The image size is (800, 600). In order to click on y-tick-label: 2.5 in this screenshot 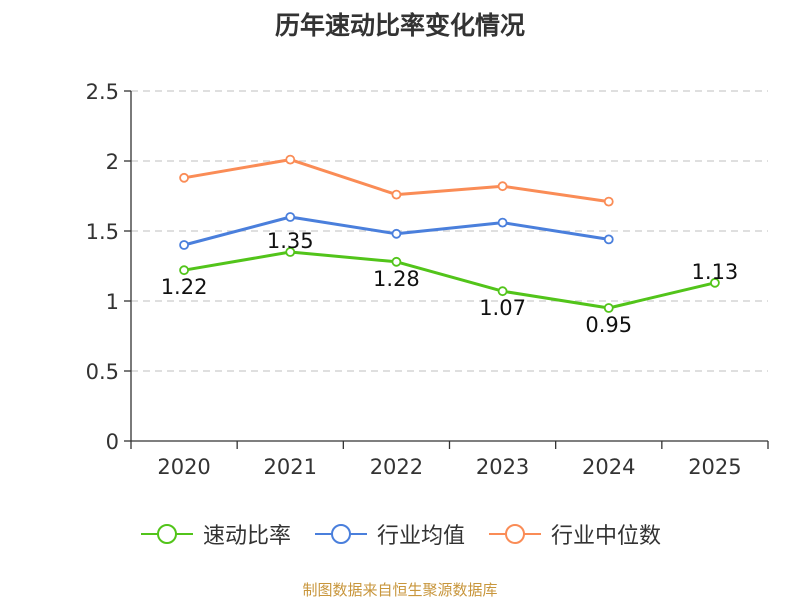, I will do `click(102, 92)`.